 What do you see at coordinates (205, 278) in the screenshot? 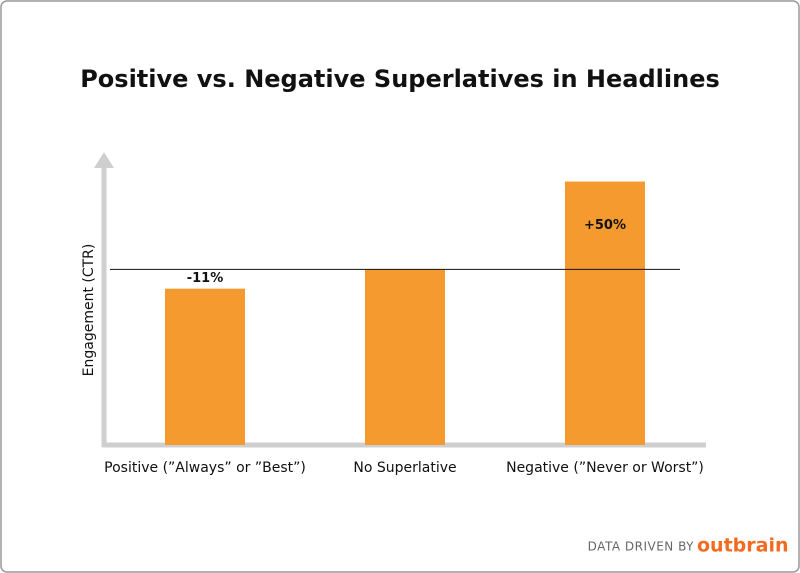
I see `value-label: -11%` at bounding box center [205, 278].